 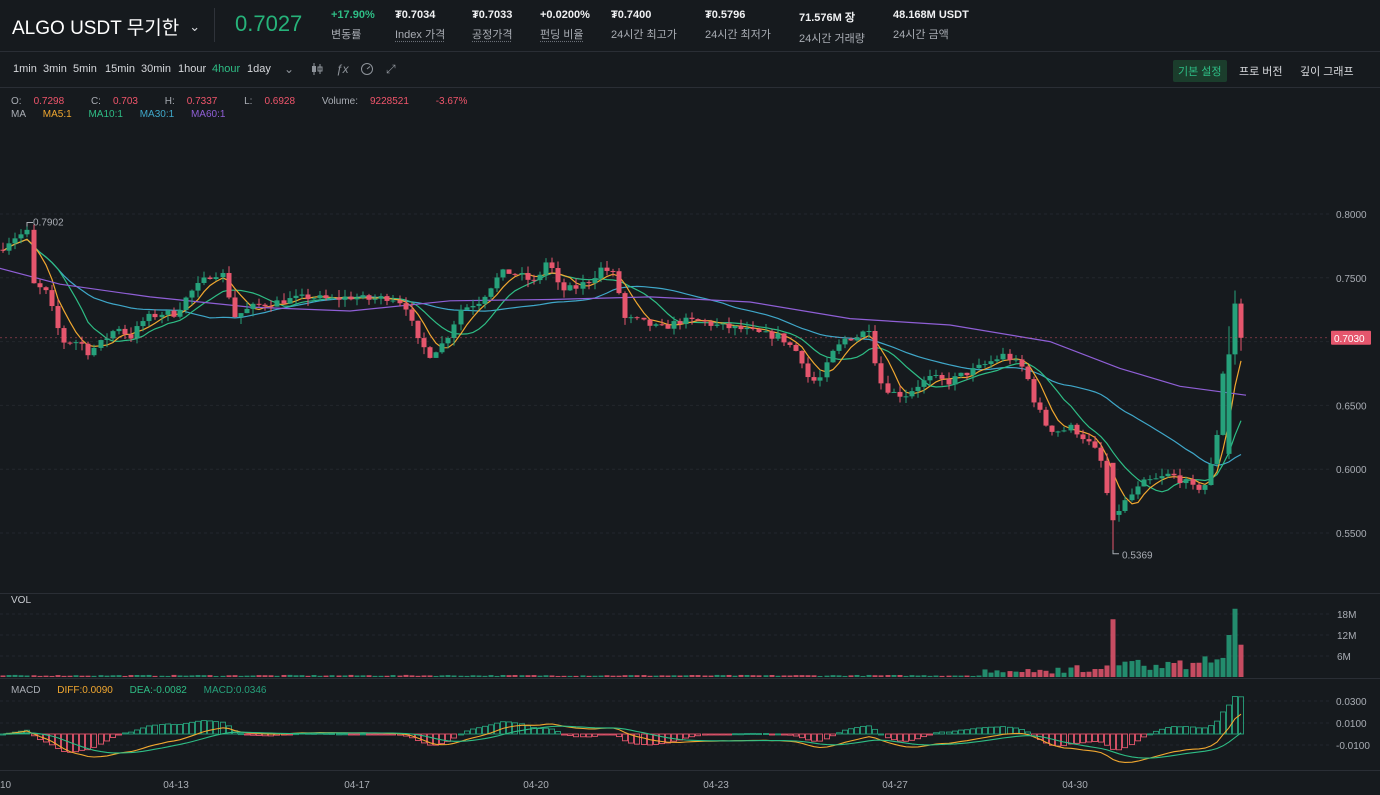 What do you see at coordinates (259, 69) in the screenshot?
I see `timeframe-1day: 1day` at bounding box center [259, 69].